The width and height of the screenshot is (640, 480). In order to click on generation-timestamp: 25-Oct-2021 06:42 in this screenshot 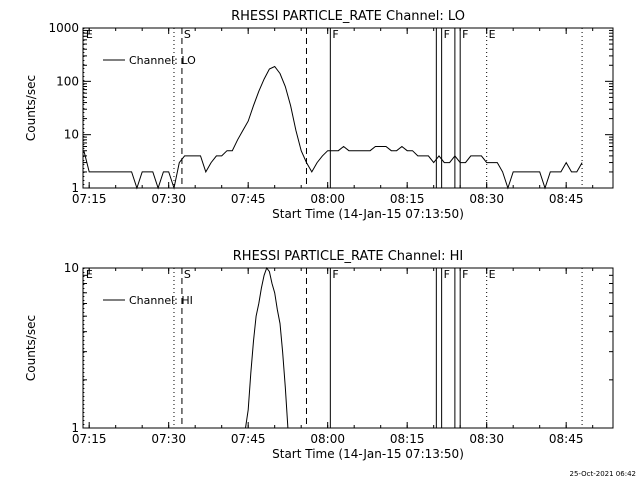, I will do `click(603, 474)`.